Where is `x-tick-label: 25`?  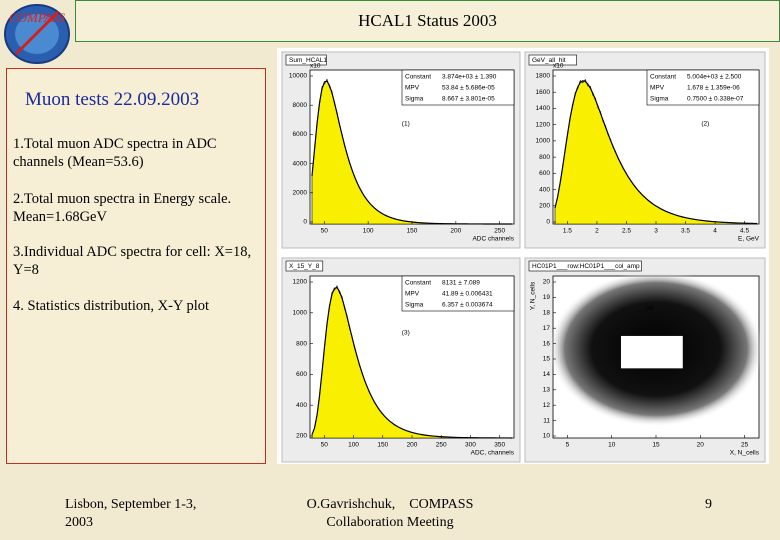 x-tick-label: 25 is located at coordinates (745, 445).